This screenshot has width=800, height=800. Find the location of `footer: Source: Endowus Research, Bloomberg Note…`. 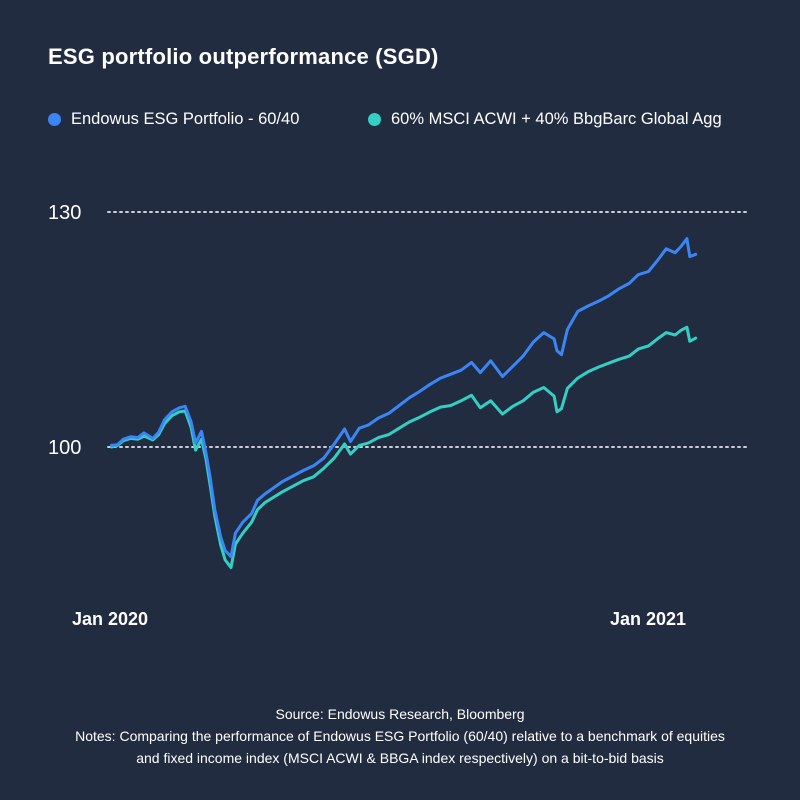

footer: Source: Endowus Research, Bloomberg Note… is located at coordinates (400, 736).